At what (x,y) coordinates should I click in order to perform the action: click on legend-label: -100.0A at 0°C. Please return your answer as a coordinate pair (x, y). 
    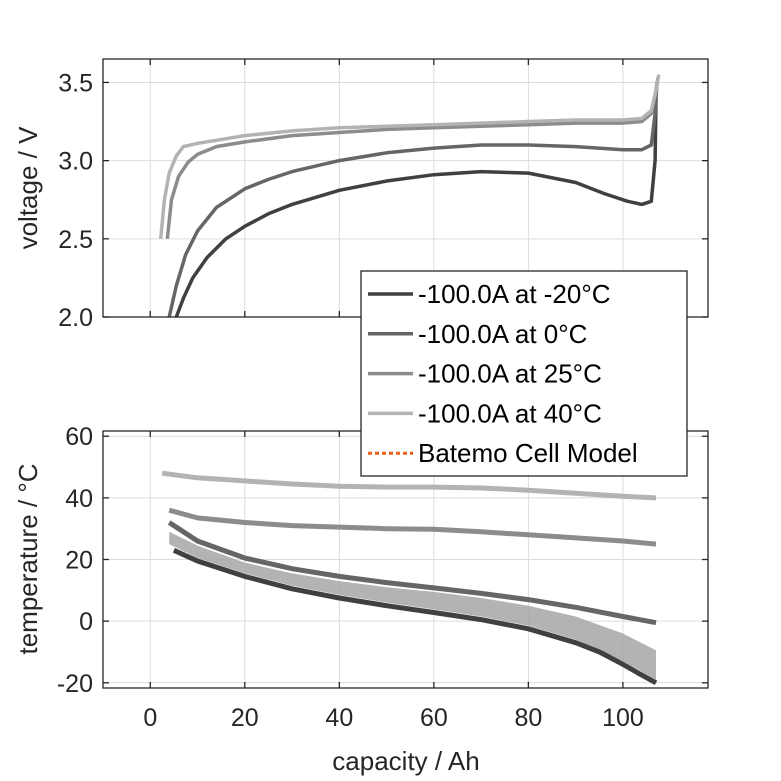
    Looking at the image, I should click on (502, 334).